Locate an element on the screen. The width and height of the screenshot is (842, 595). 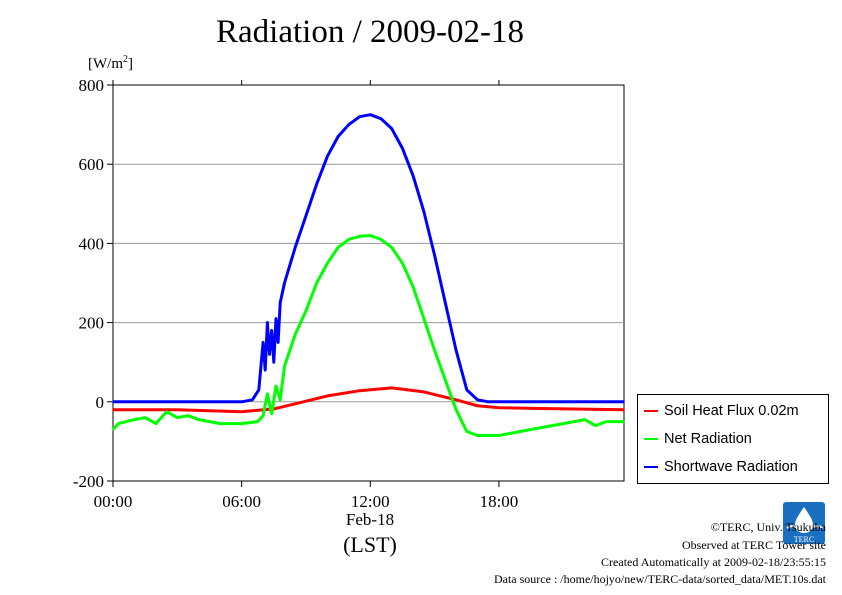
legend-label: Net Radiation is located at coordinates (708, 439).